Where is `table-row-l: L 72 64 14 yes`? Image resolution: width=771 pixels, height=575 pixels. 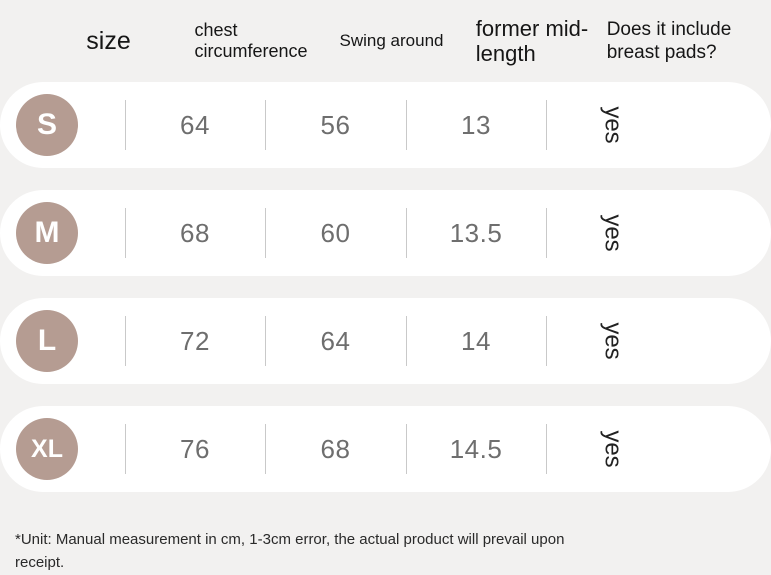 table-row-l: L 72 64 14 yes is located at coordinates (385, 341).